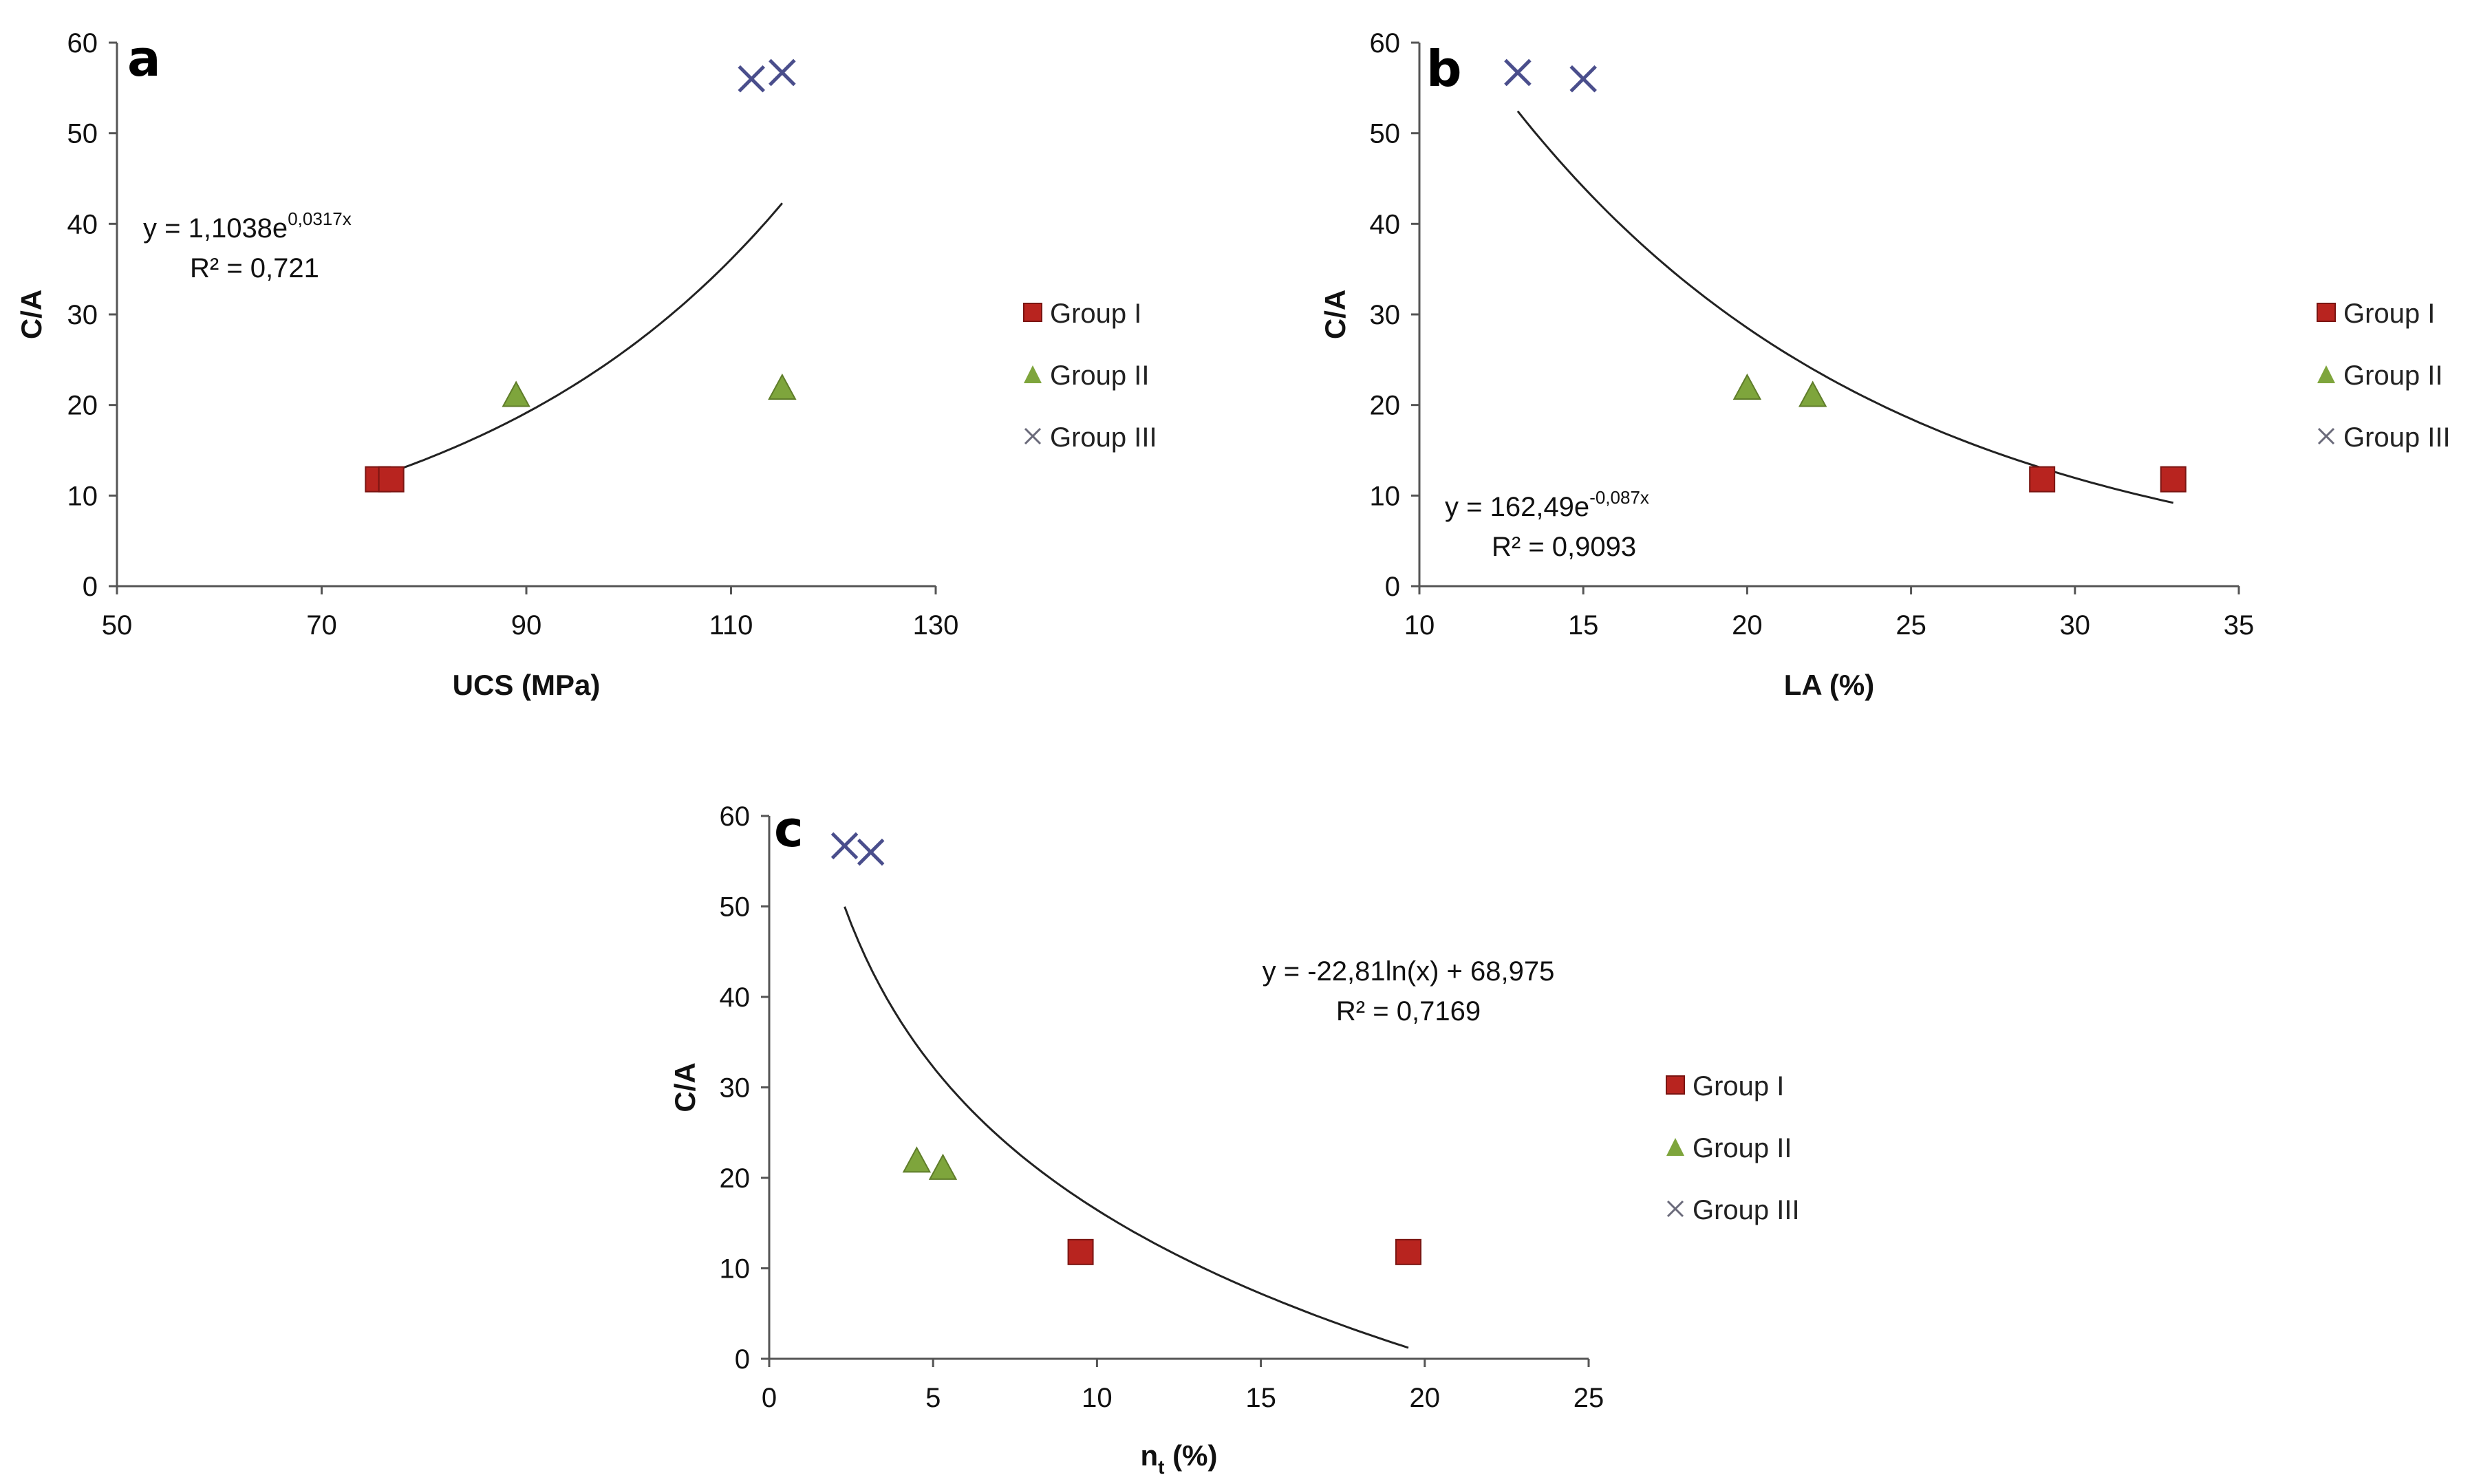  I want to click on x-axis-label-main: n, so click(1150, 1455).